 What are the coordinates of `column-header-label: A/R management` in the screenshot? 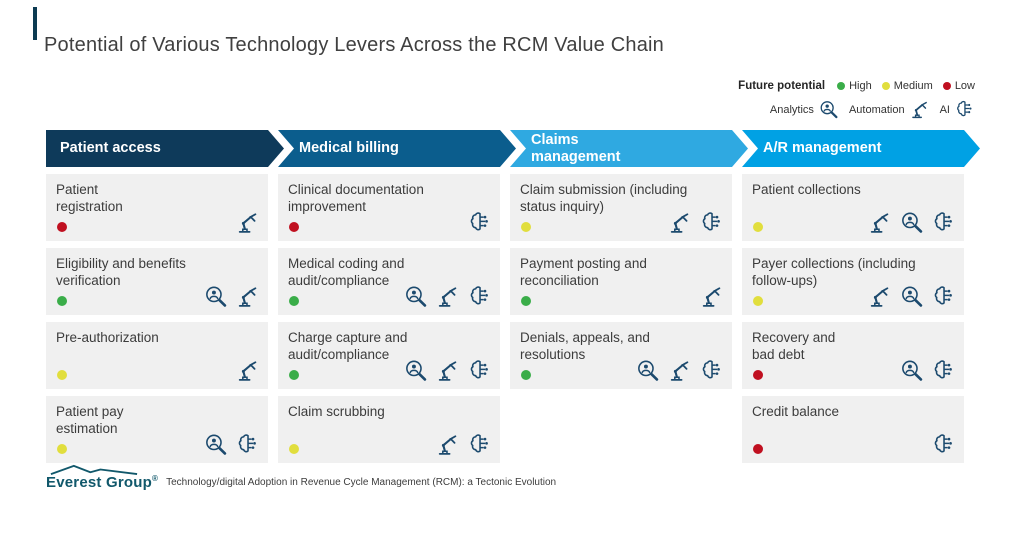 It's located at (822, 148).